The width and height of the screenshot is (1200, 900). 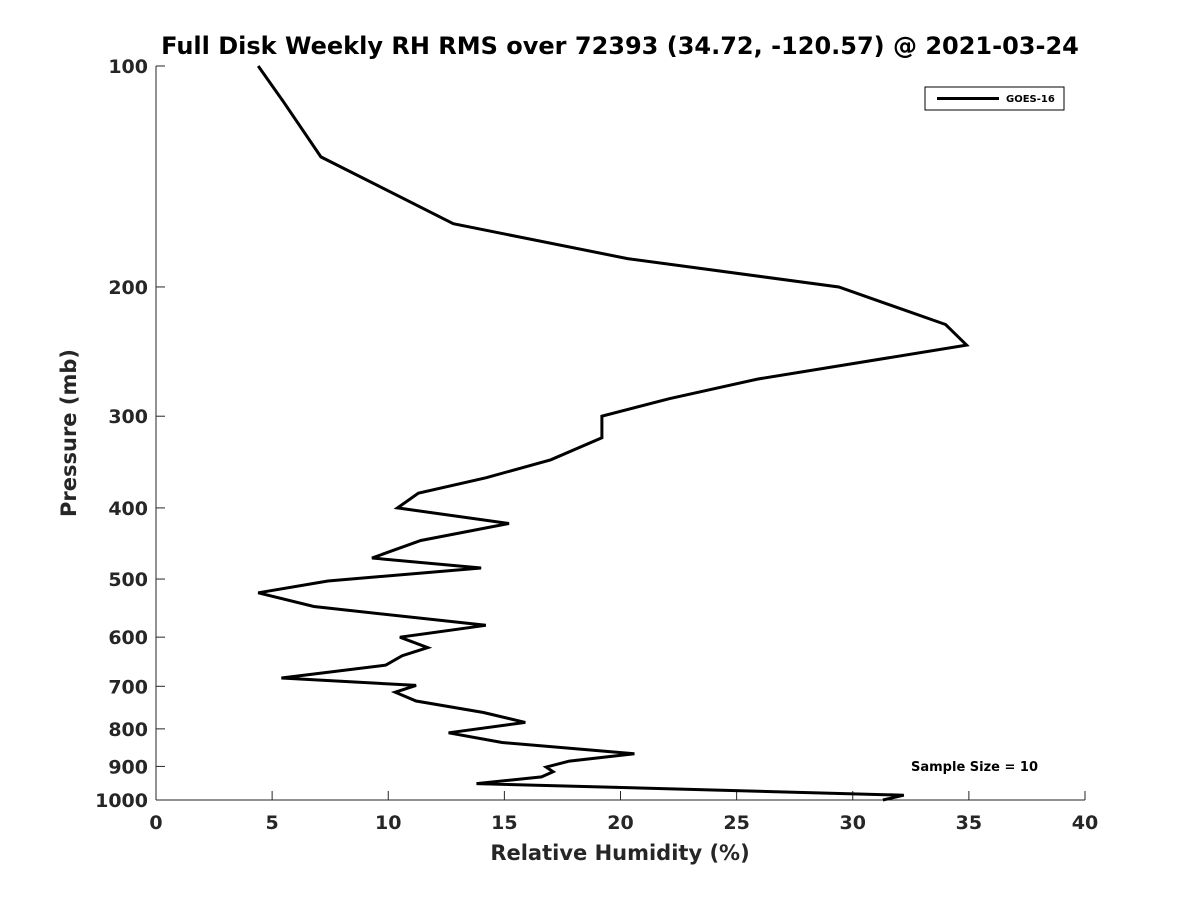 I want to click on x-axis-ticks: 0 5 10 15 20 25 30 35 40, so click(x=623, y=812).